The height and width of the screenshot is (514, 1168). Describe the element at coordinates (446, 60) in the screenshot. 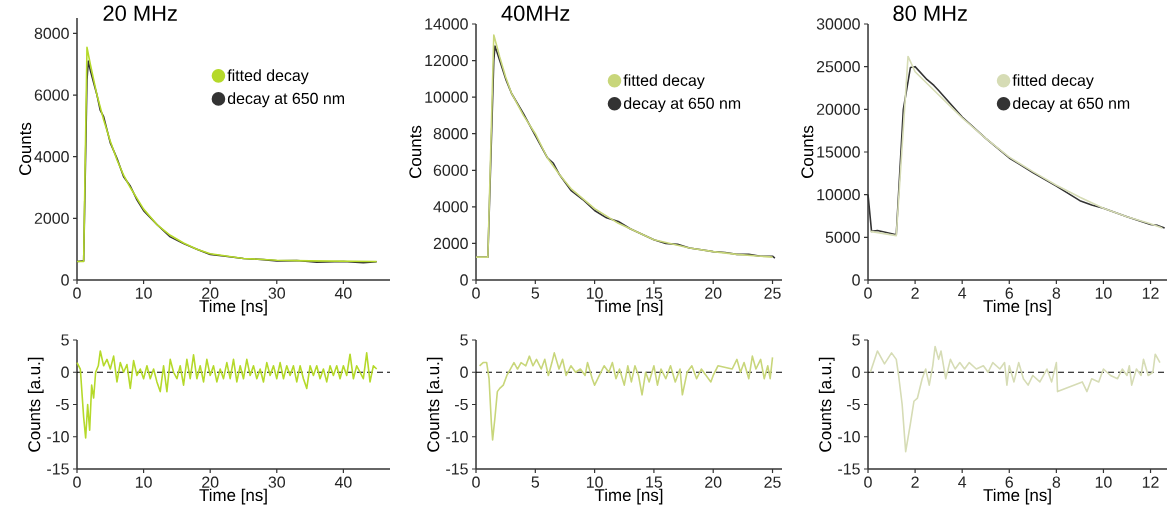

I see `y-tick-label: 12000` at that location.